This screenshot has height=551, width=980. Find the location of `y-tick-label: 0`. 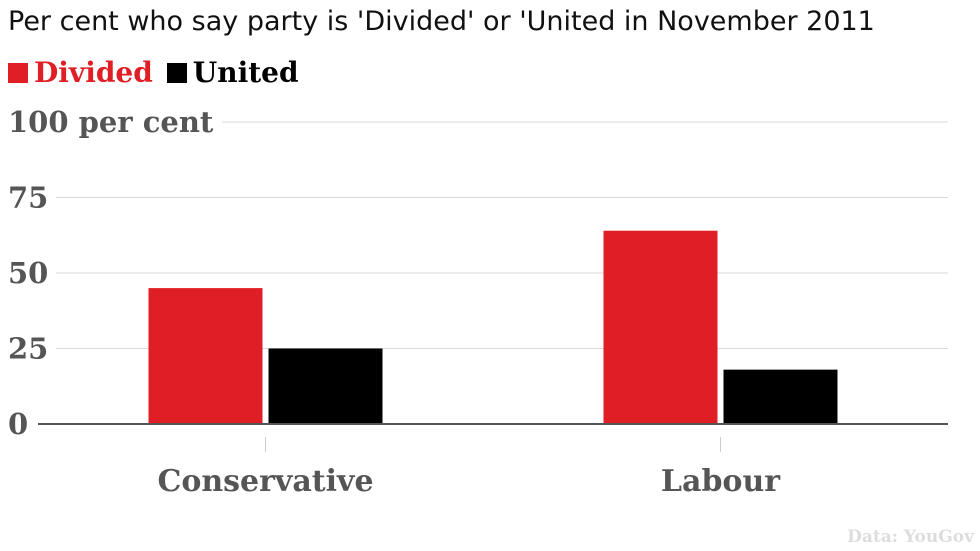

y-tick-label: 0 is located at coordinates (18, 424).